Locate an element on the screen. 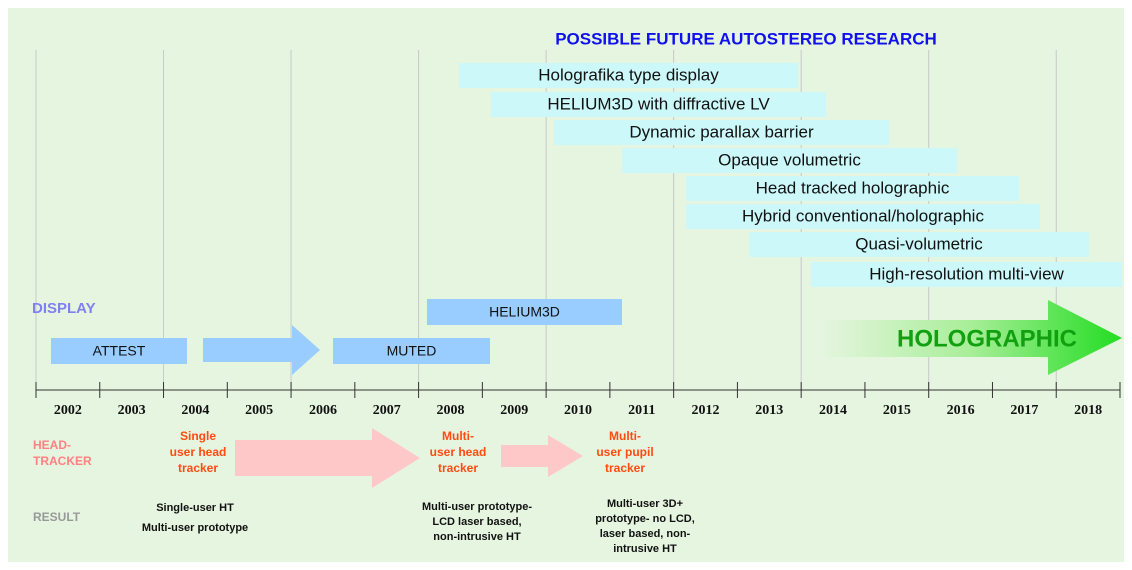 This screenshot has height=570, width=1132. head-tracker-item: Single is located at coordinates (198, 436).